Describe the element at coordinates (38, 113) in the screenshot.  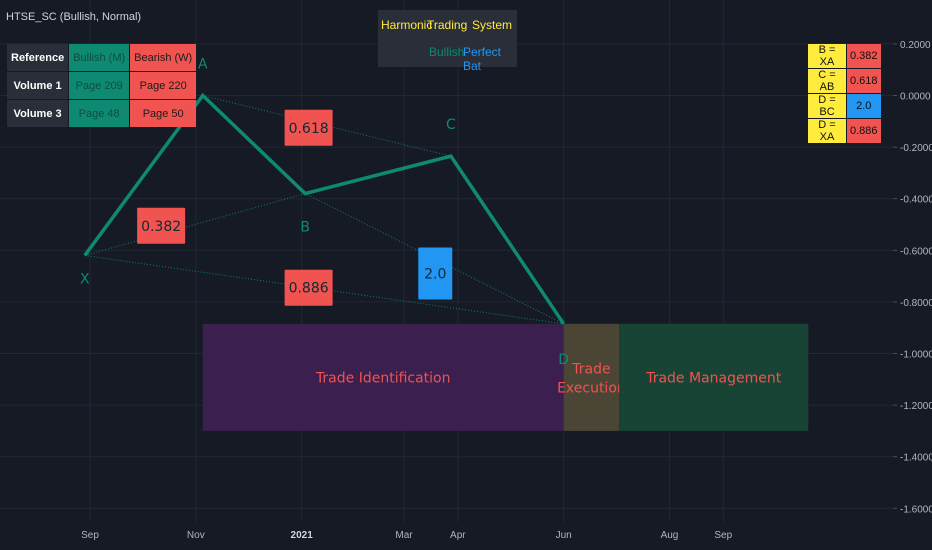
I see `reference-row-label: Volume 3` at that location.